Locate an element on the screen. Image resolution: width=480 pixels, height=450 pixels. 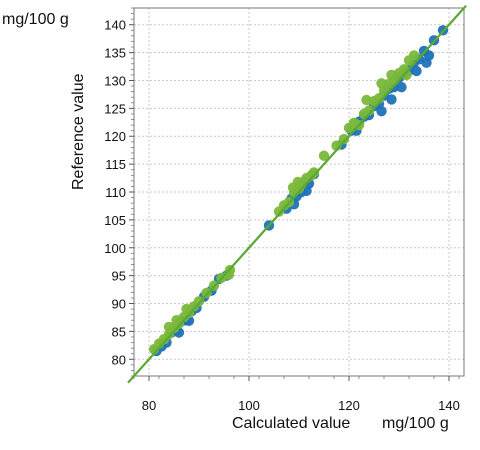
y-tick-label: 140 is located at coordinates (115, 25).